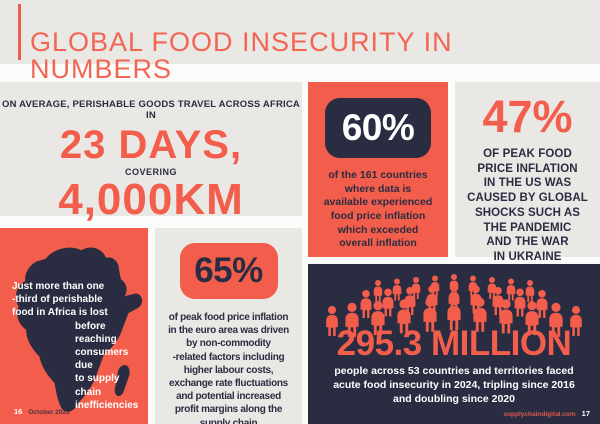  I want to click on travel-days-stat: 23 DAYS,, so click(151, 145).